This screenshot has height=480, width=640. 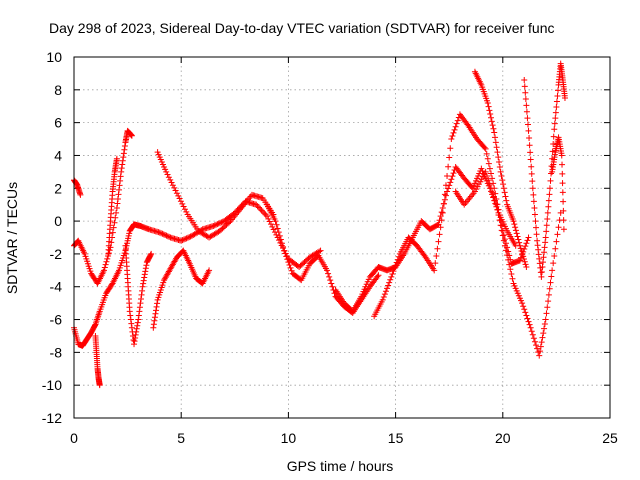 I want to click on x-tick-label: 0, so click(x=74, y=438).